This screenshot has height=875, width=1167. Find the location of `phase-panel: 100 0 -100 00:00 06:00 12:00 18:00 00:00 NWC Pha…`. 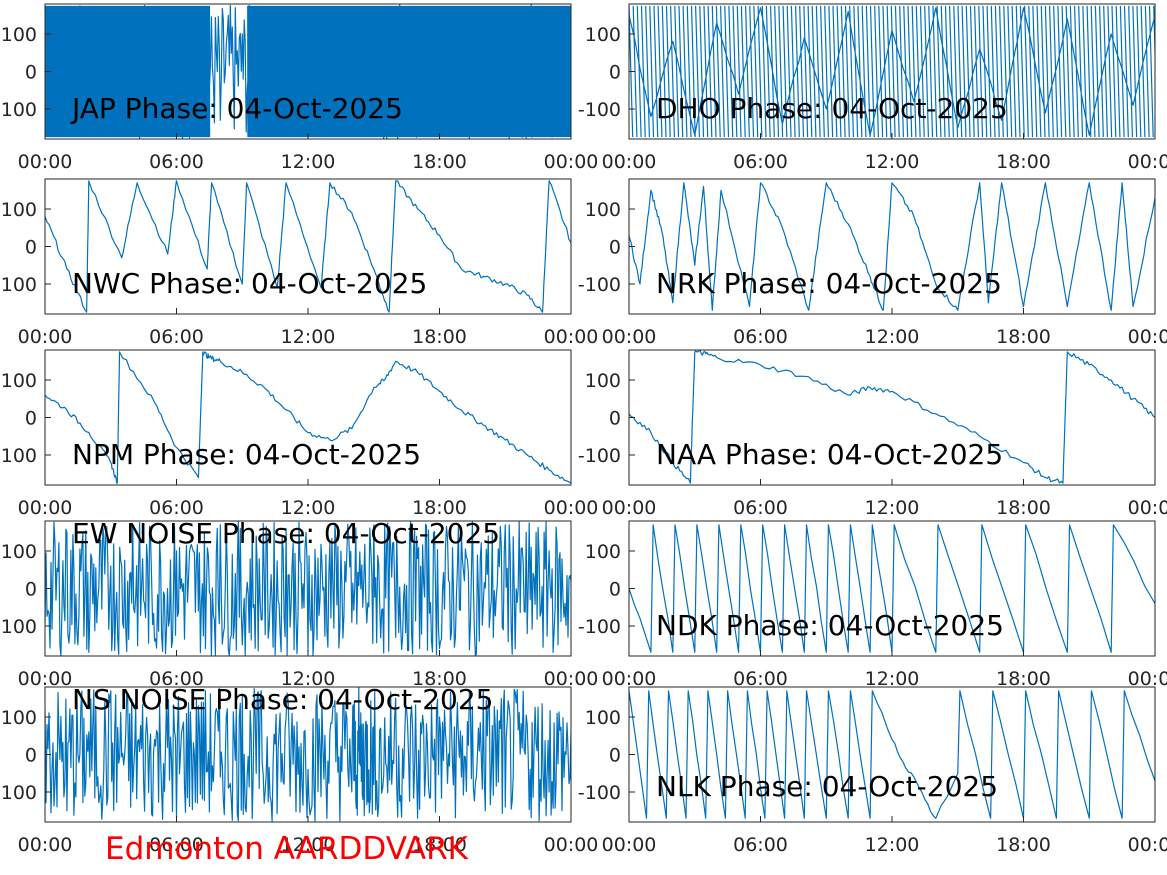

phase-panel: 100 0 -100 00:00 06:00 12:00 18:00 00:00 NWC Pha… is located at coordinates (299, 263).